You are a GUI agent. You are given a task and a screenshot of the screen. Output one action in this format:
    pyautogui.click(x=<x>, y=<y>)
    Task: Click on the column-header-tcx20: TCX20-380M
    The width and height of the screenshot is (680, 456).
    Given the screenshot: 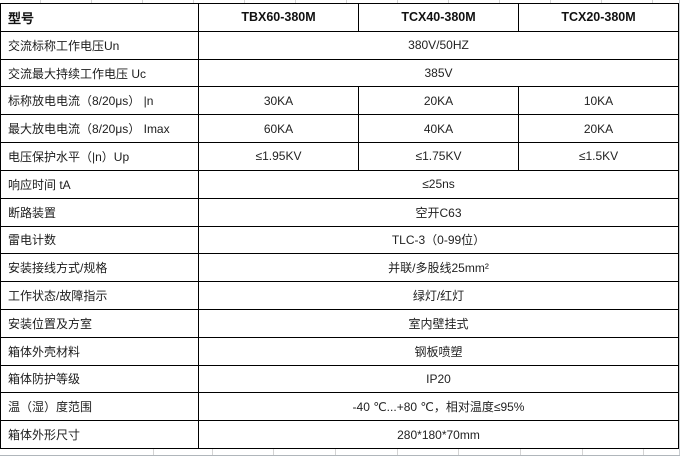 What is the action you would take?
    pyautogui.click(x=598, y=17)
    